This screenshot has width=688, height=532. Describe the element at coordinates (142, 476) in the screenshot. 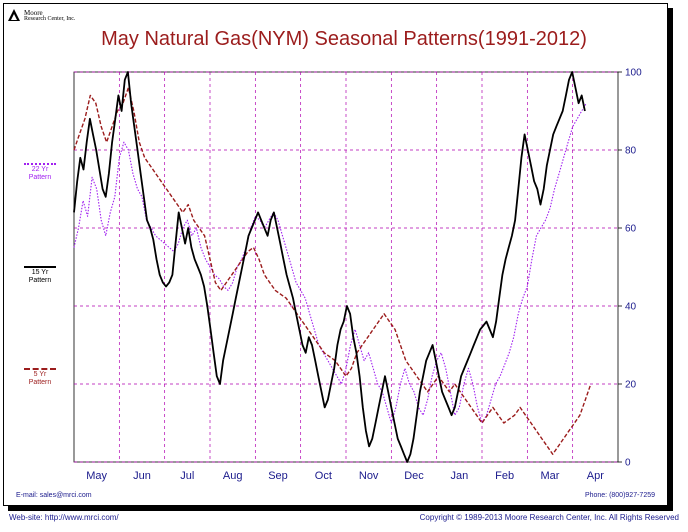

I see `x-tick-label: Jun` at that location.